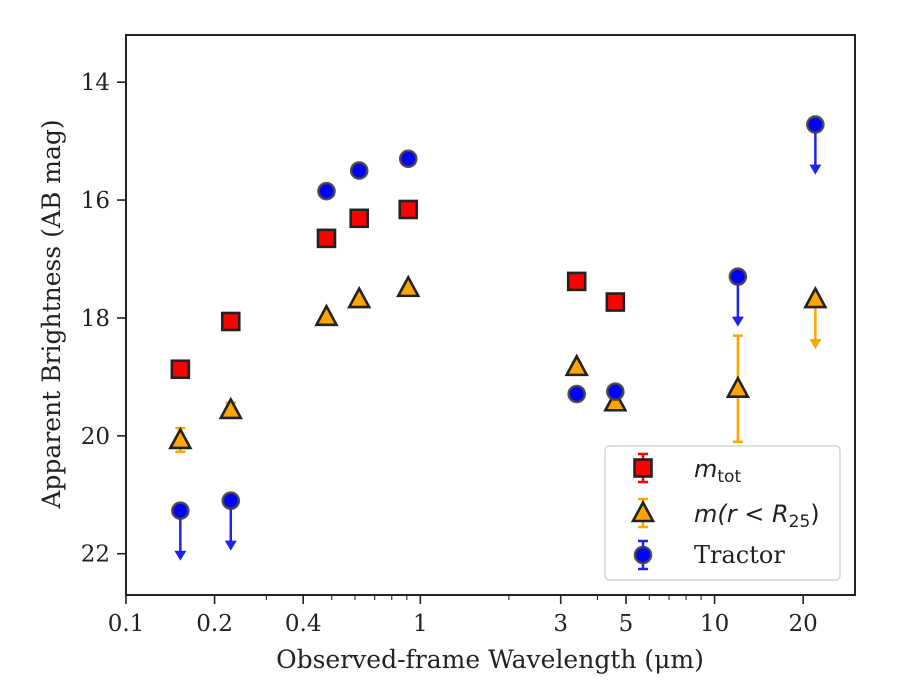 The width and height of the screenshot is (900, 700). I want to click on legend-label-main: m(r < R, so click(741, 514).